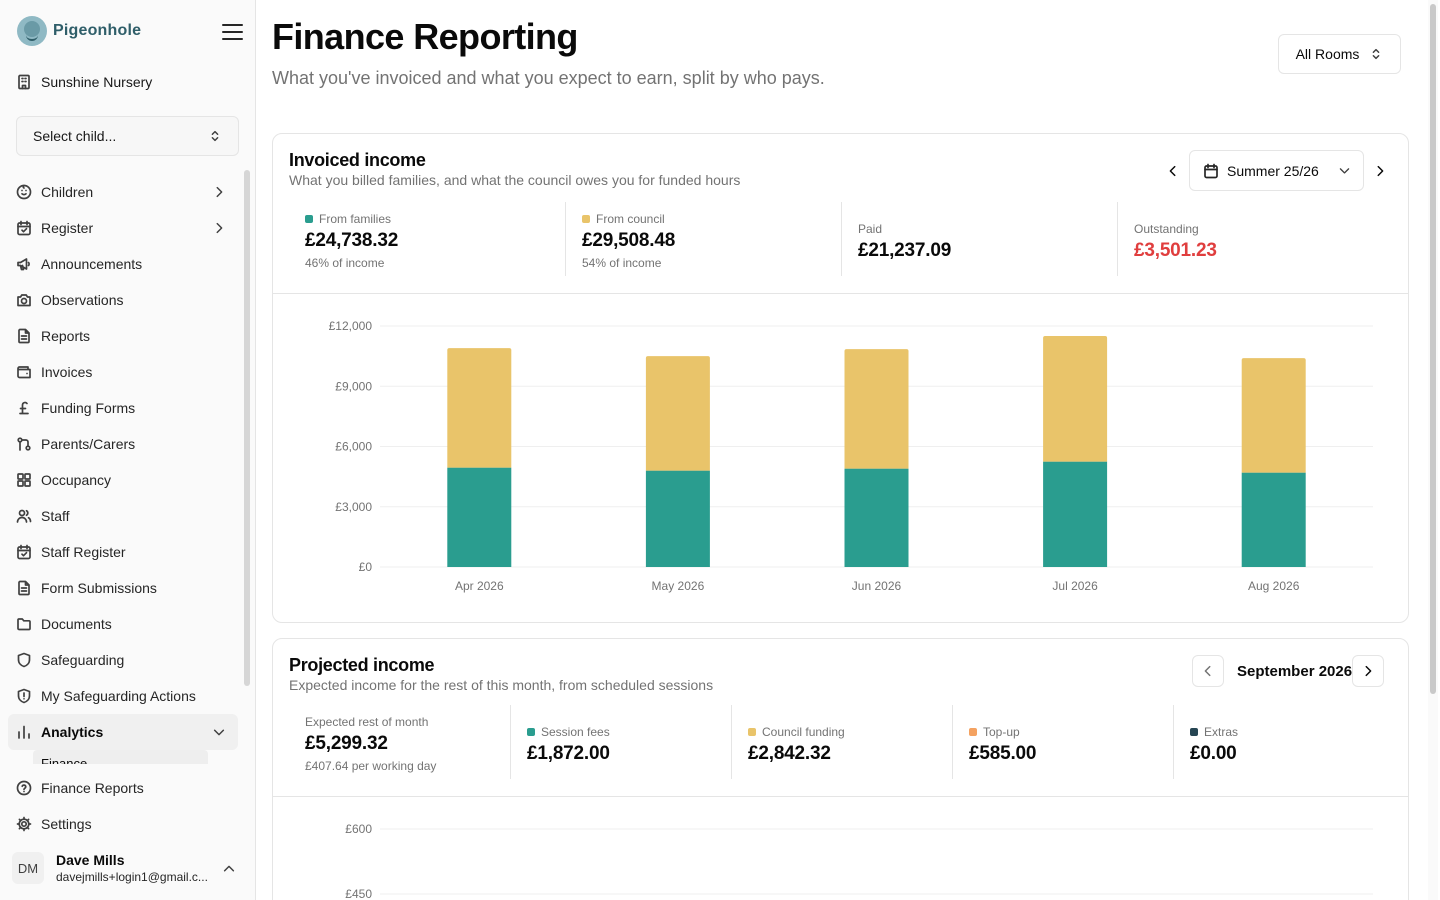 This screenshot has width=1440, height=900. I want to click on stat-outstanding: Outstanding £3,501.23, so click(1255, 239).